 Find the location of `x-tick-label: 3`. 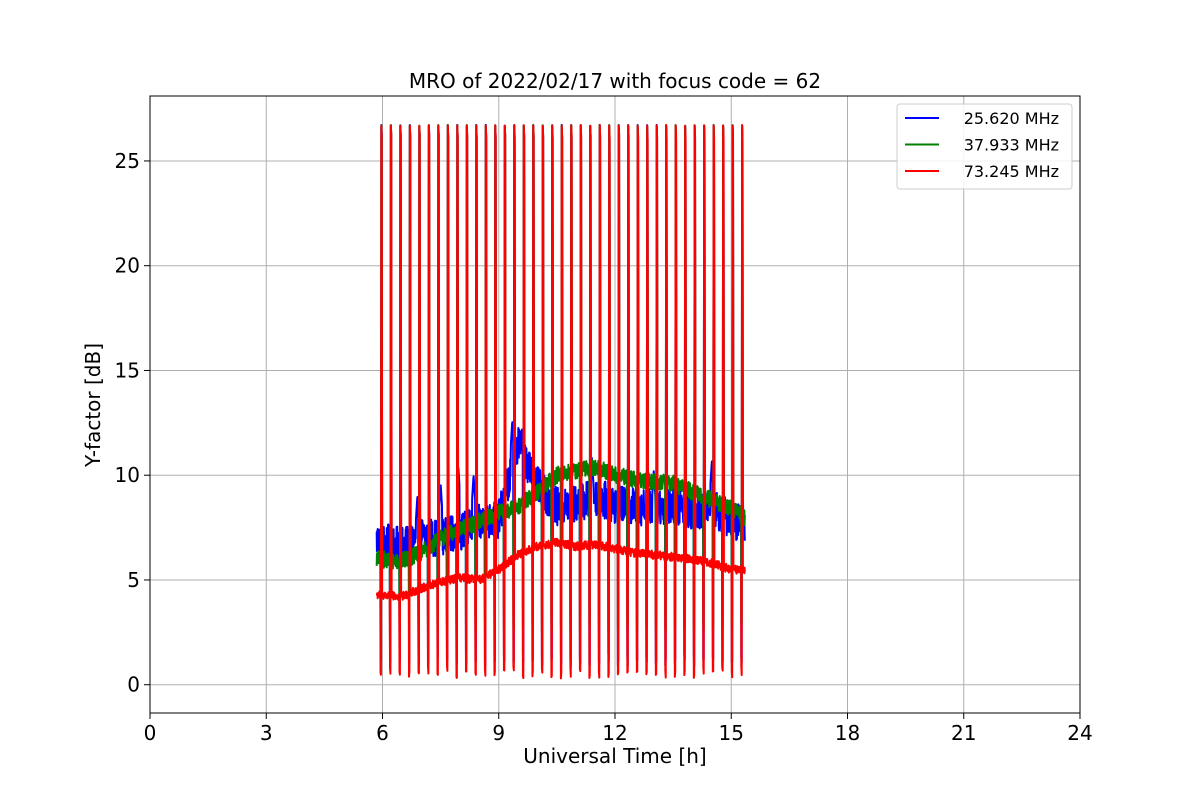

x-tick-label: 3 is located at coordinates (266, 733).